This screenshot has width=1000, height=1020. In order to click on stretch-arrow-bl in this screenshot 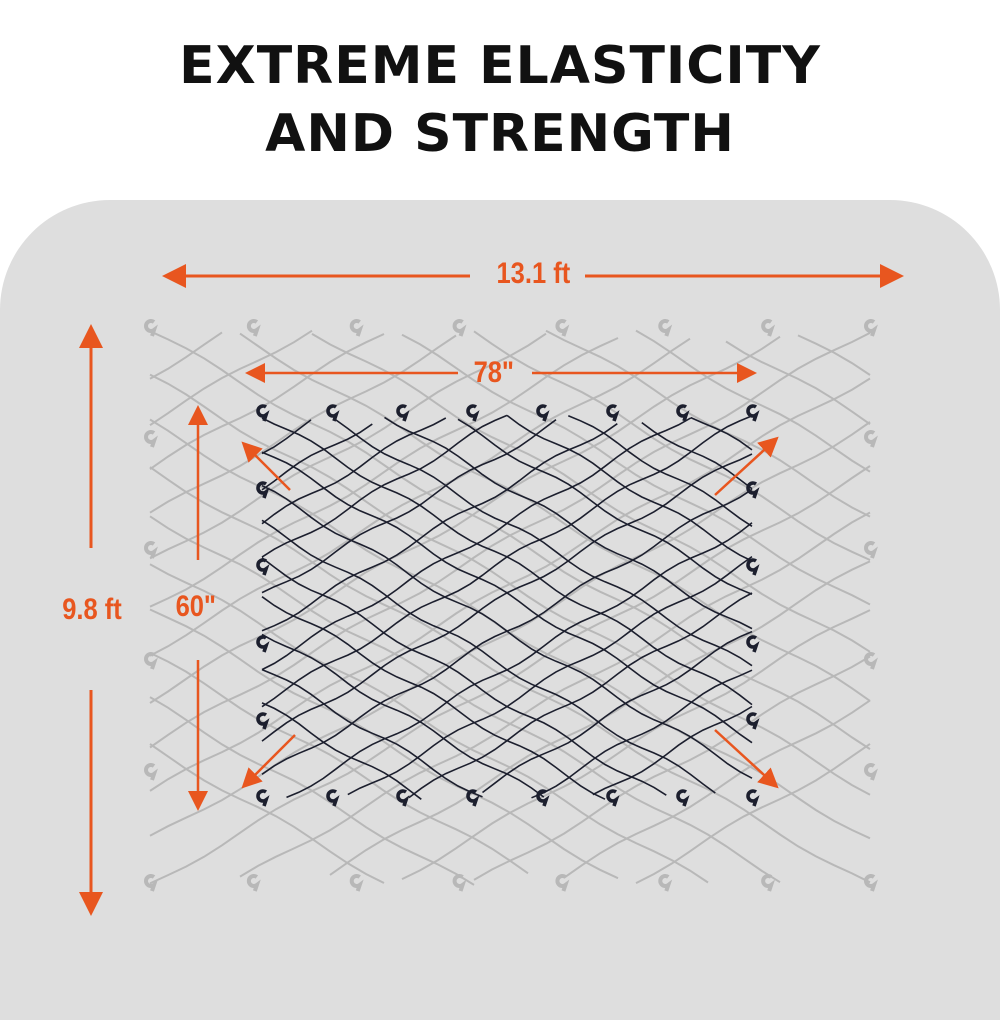, I will do `click(268, 761)`.